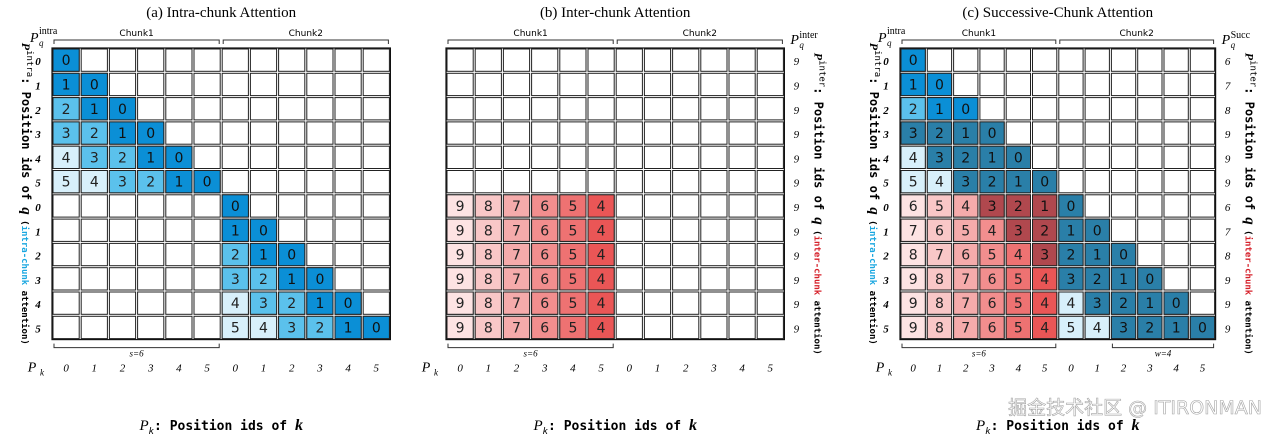 This screenshot has height=442, width=1280. Describe the element at coordinates (797, 135) in the screenshot. I see `right-row-id: 9` at that location.